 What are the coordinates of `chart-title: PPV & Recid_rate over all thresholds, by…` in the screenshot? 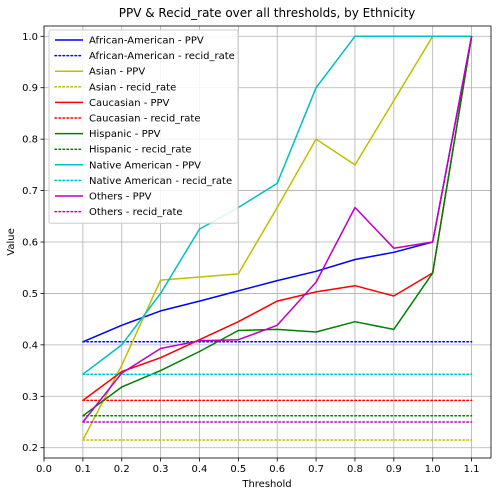 It's located at (267, 13).